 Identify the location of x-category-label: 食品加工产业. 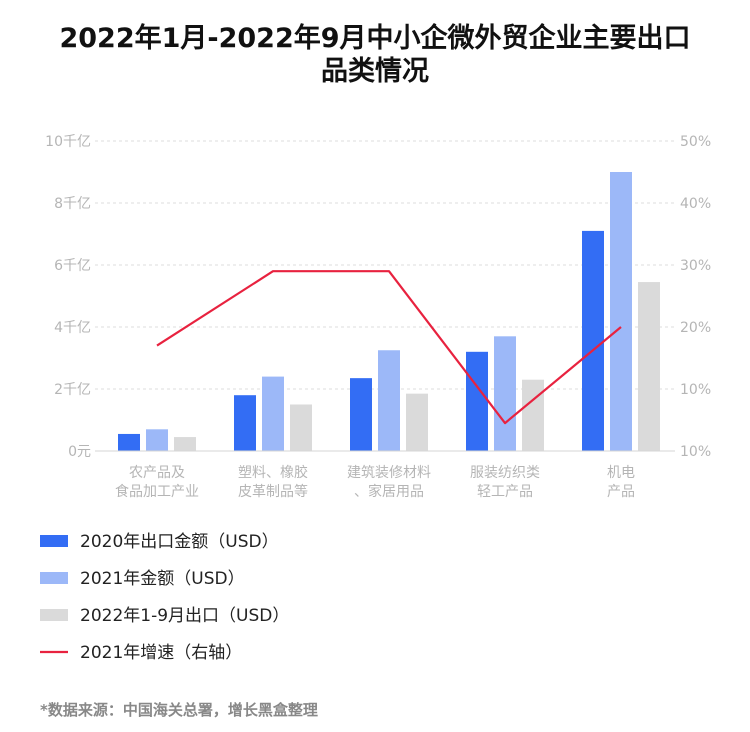
(157, 491).